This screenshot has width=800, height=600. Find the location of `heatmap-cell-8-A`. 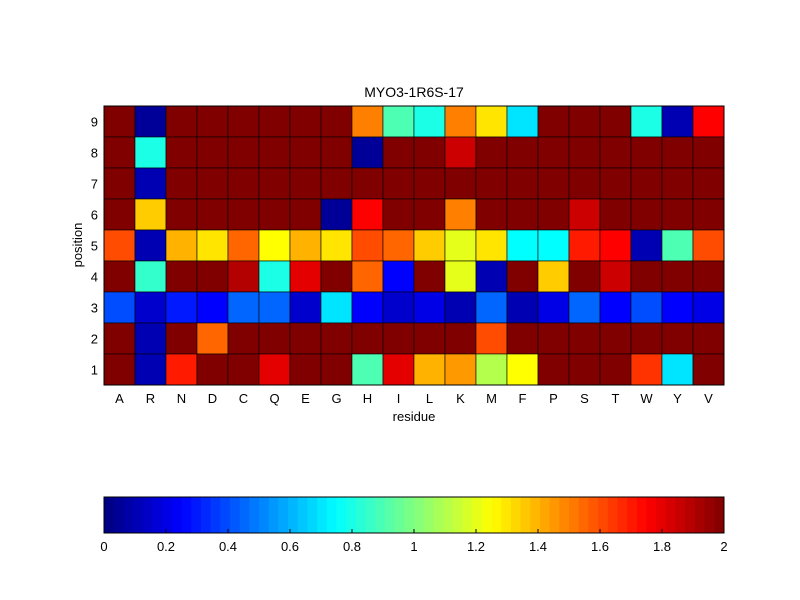

heatmap-cell-8-A is located at coordinates (119, 152).